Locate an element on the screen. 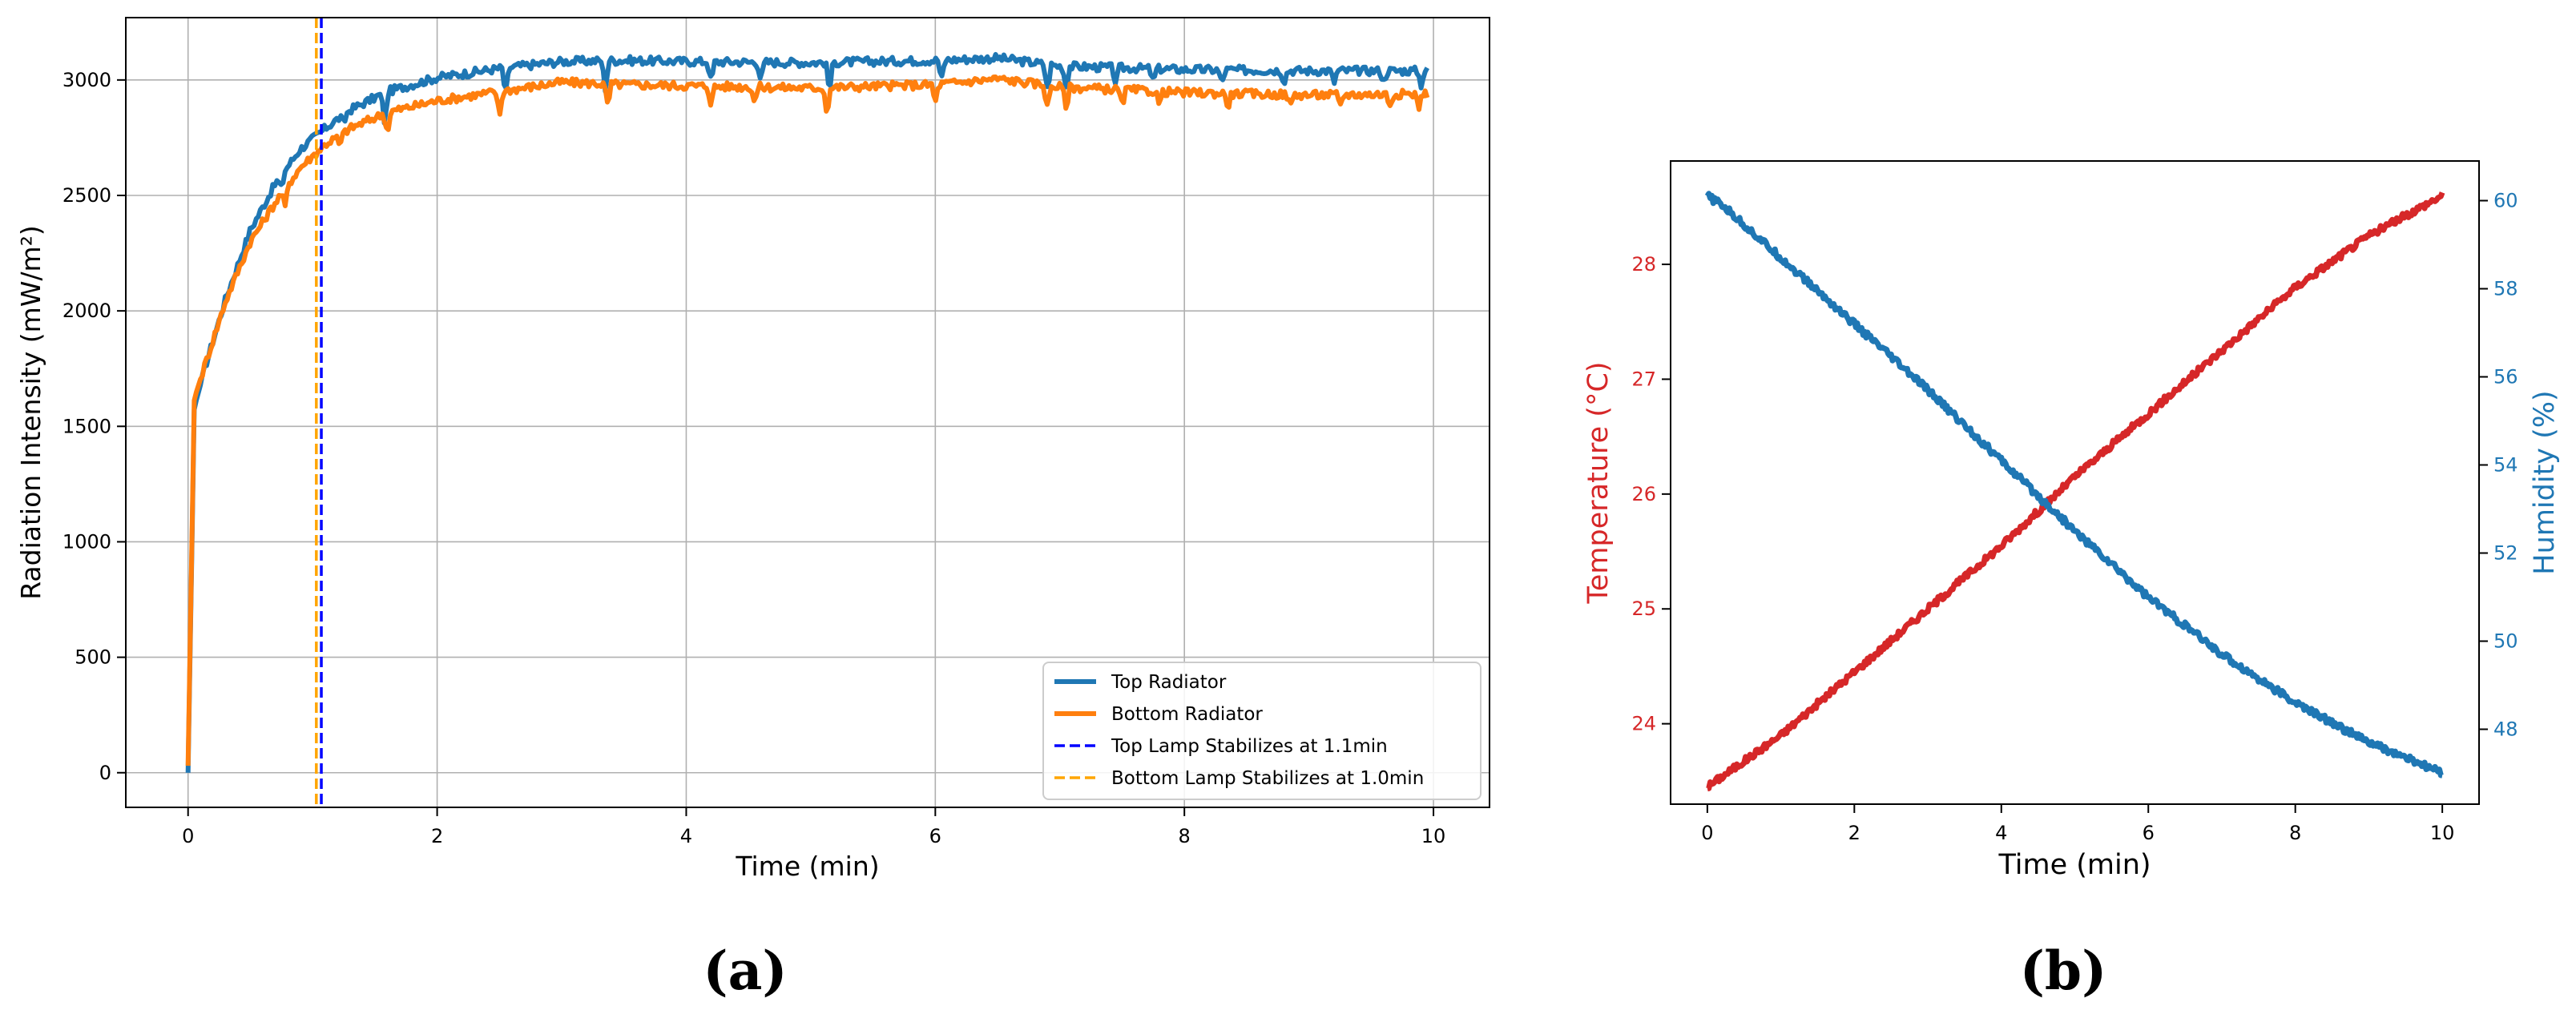 Image resolution: width=2576 pixels, height=1018 pixels. y-right-axis-label: Humidity (%) is located at coordinates (2545, 482).